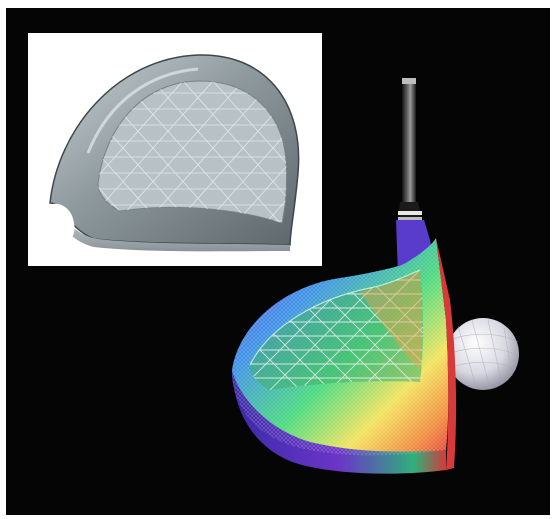  Describe the element at coordinates (483, 354) in the screenshot. I see `golf-ball` at that location.